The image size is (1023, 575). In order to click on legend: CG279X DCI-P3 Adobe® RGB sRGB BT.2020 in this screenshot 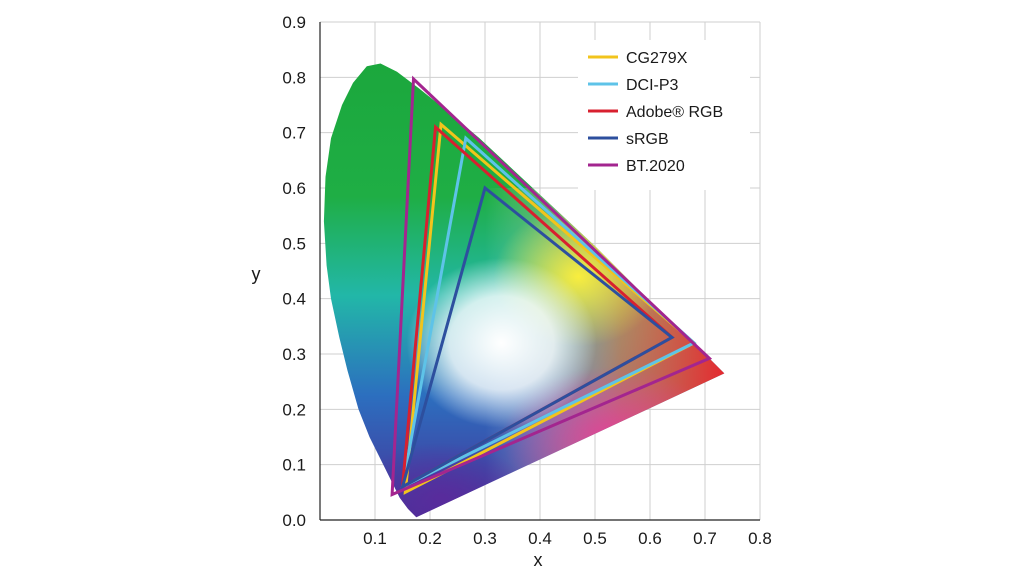, I will do `click(664, 115)`.